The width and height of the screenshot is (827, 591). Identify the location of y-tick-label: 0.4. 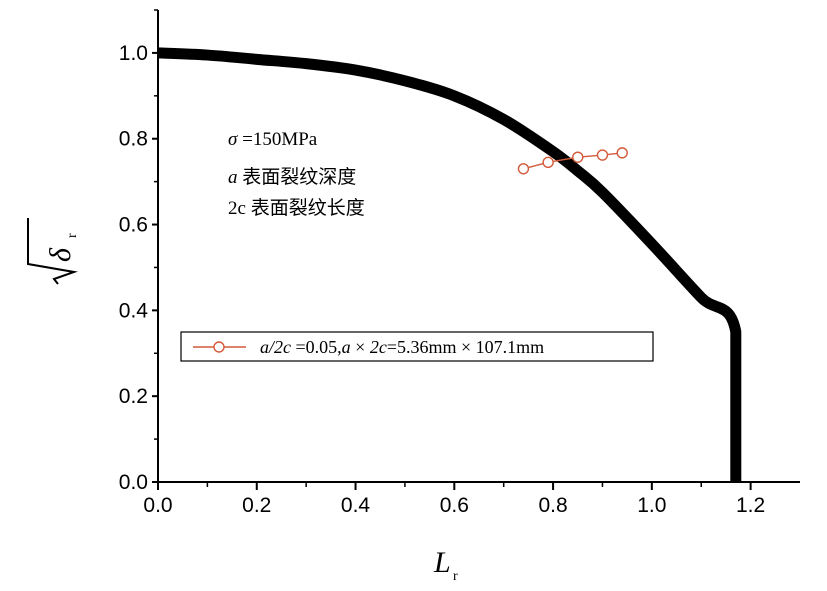
(134, 310).